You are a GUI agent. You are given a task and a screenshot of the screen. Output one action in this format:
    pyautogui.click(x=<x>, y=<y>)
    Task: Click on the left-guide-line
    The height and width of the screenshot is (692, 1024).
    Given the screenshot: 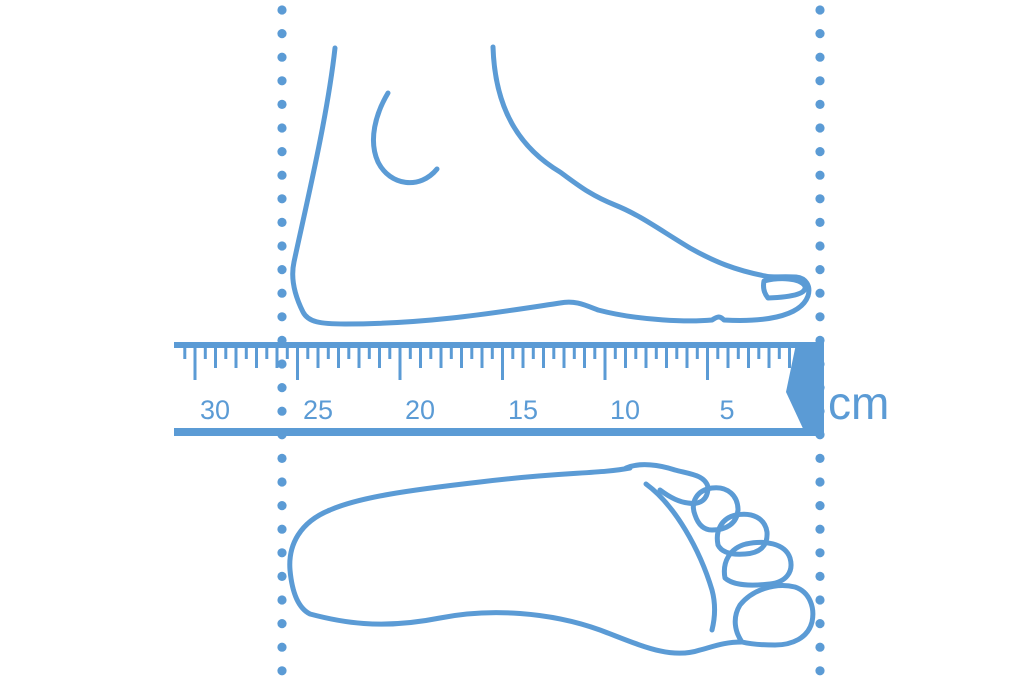 What is the action you would take?
    pyautogui.click(x=282, y=340)
    